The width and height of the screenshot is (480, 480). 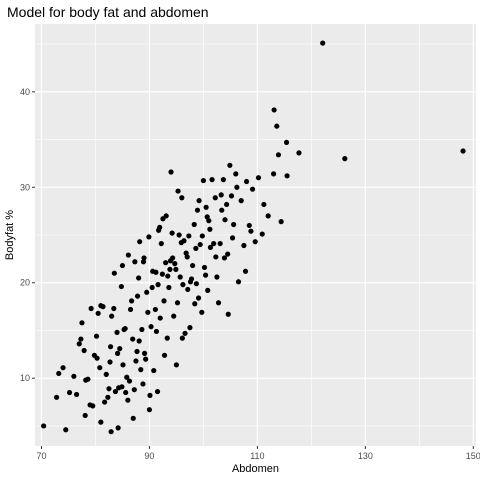 What do you see at coordinates (25, 187) in the screenshot?
I see `y-tick-label: 30` at bounding box center [25, 187].